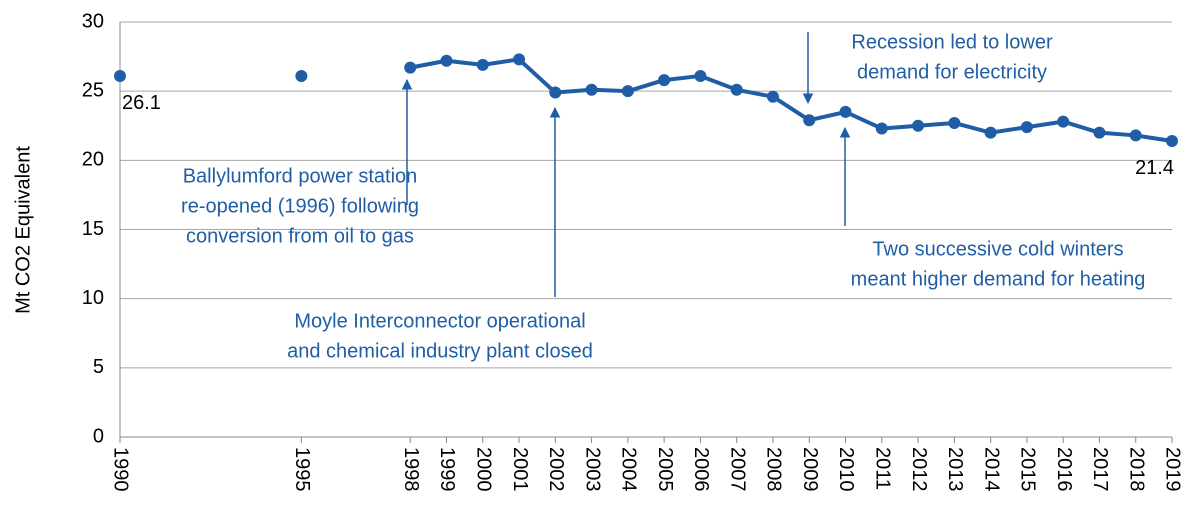  What do you see at coordinates (93, 90) in the screenshot?
I see `y-tick-label: 25` at bounding box center [93, 90].